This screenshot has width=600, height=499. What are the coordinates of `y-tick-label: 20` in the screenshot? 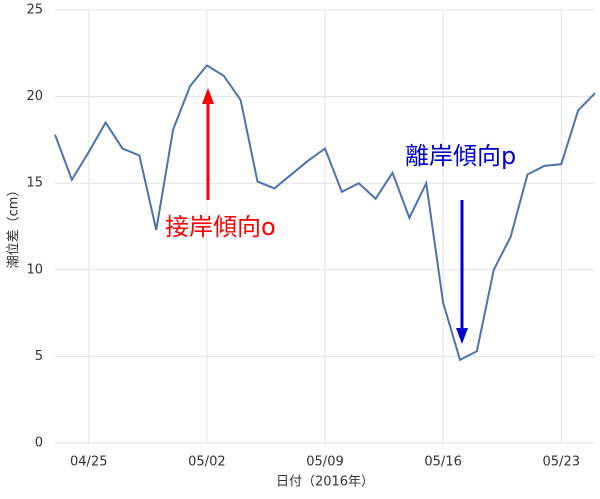 It's located at (34, 96).